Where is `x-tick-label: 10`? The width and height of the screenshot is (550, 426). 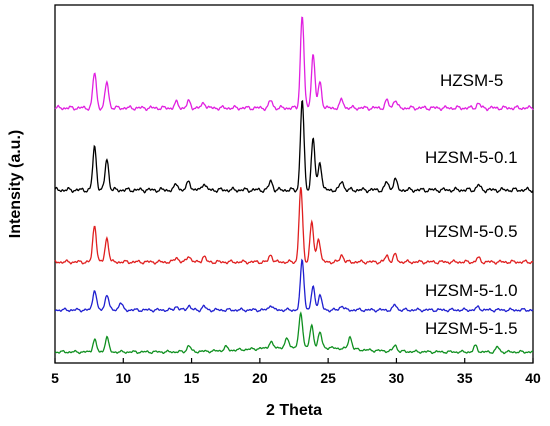 x-tick-label: 10 is located at coordinates (123, 378).